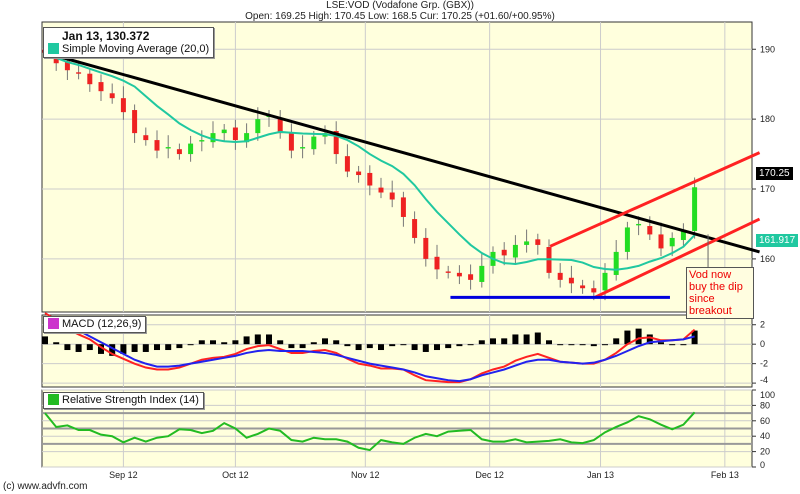 The image size is (800, 494). What do you see at coordinates (53, 399) in the screenshot?
I see `rsi-swatch` at bounding box center [53, 399].